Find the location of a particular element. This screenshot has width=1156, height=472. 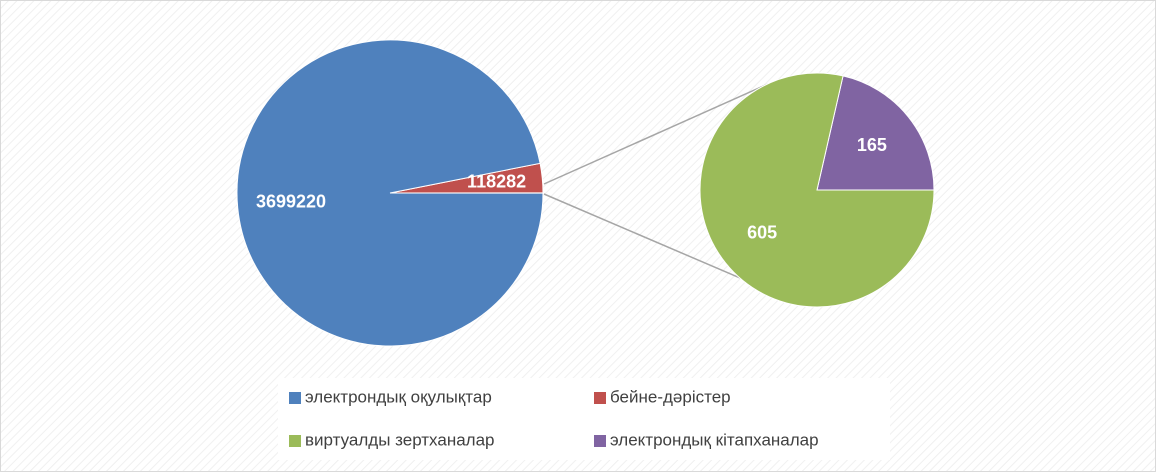

legend-label: электрондық оқулықтар is located at coordinates (398, 396).